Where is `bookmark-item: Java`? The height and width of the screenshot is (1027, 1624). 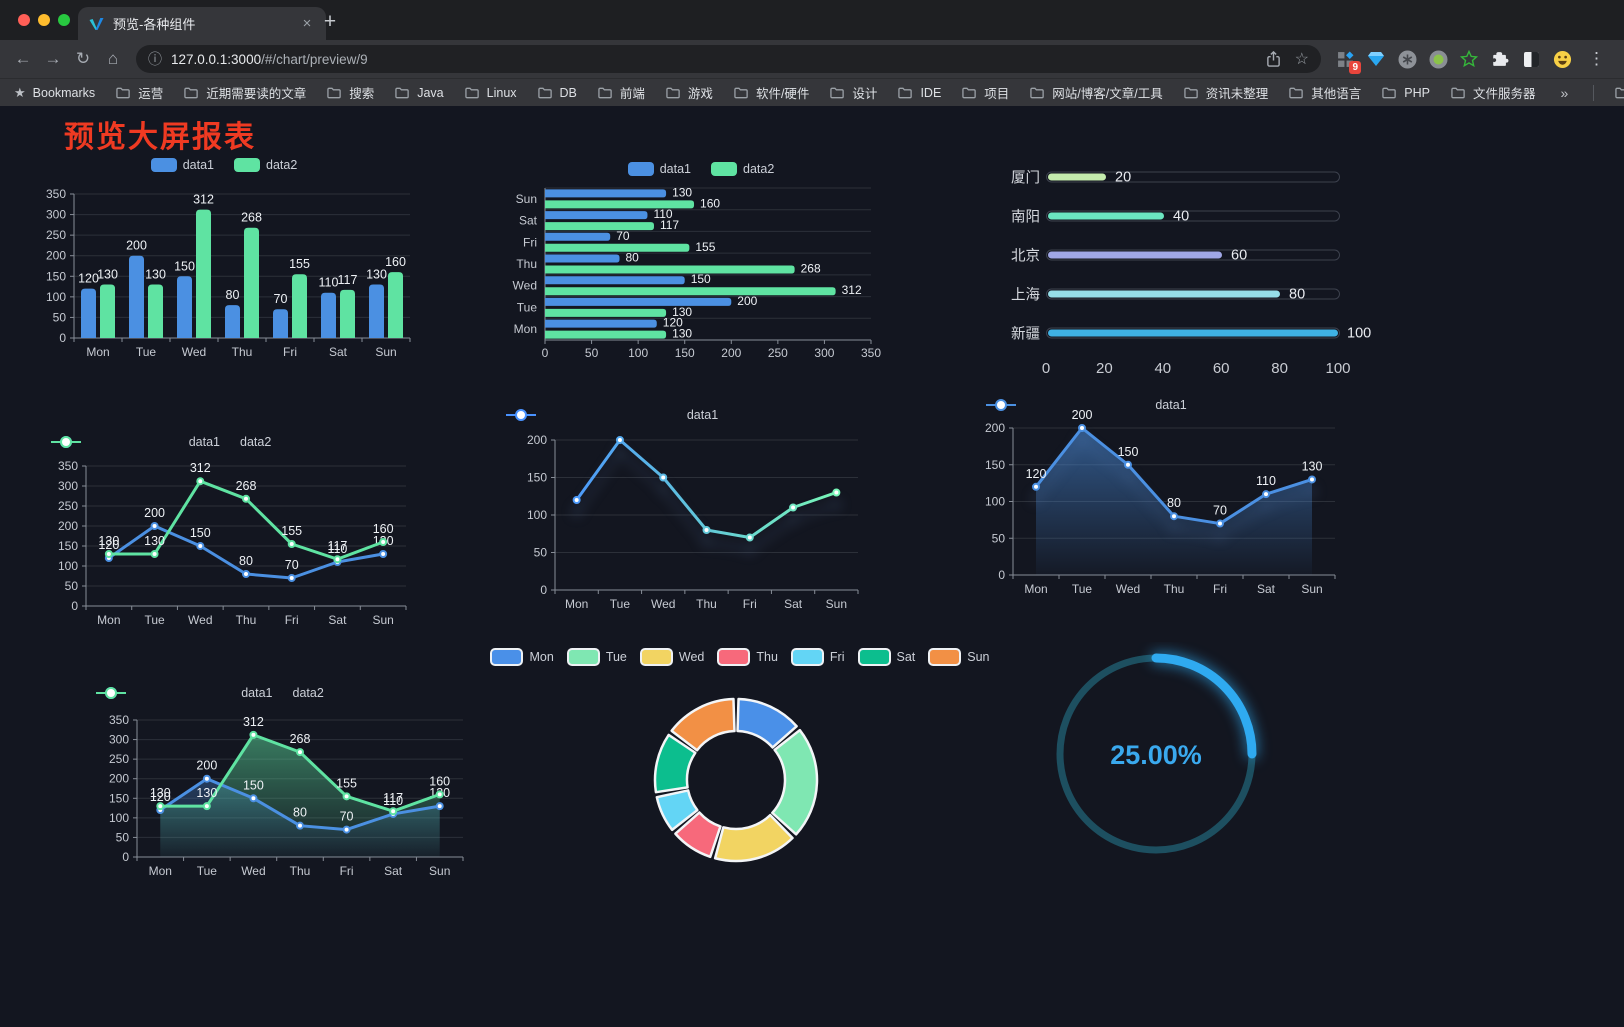 bookmark-item: Java is located at coordinates (419, 93).